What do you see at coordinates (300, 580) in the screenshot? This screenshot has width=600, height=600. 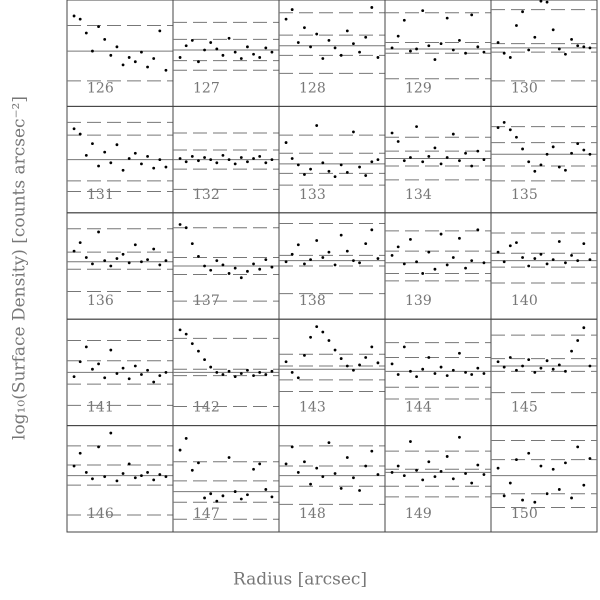 I see `x-axis-label: Radius [arcsec]` at bounding box center [300, 580].